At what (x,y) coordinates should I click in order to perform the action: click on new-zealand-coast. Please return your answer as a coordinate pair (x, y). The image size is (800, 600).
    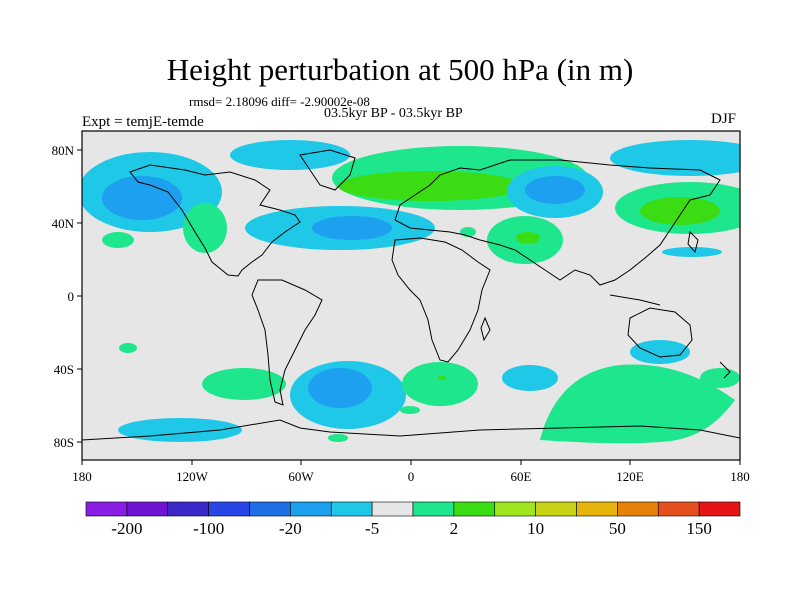
    Looking at the image, I should click on (725, 370).